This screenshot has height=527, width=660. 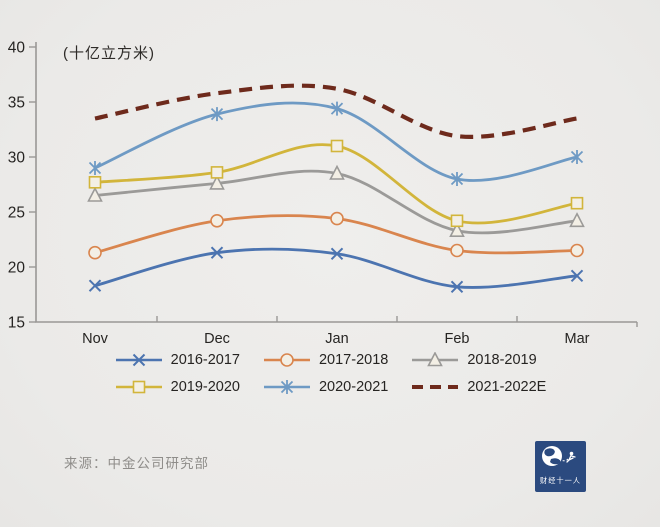 What do you see at coordinates (457, 339) in the screenshot?
I see `x-category-label: Feb` at bounding box center [457, 339].